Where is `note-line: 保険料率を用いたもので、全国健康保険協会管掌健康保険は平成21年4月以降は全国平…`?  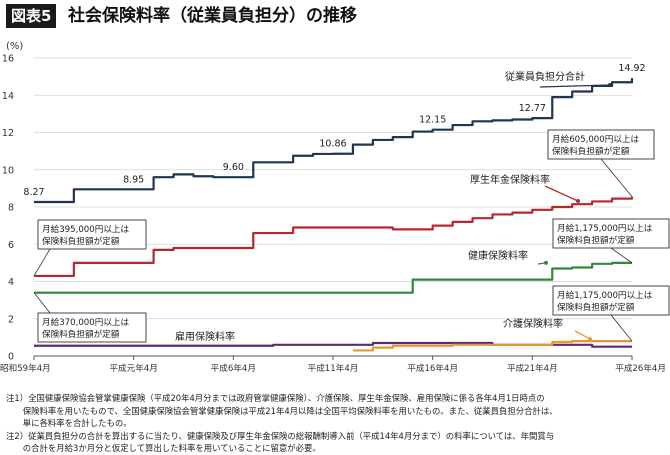
note-line: 保険料率を用いたもので、全国健康保険協会管掌健康保険は平成21年4月以降は全国平… is located at coordinates (282, 410).